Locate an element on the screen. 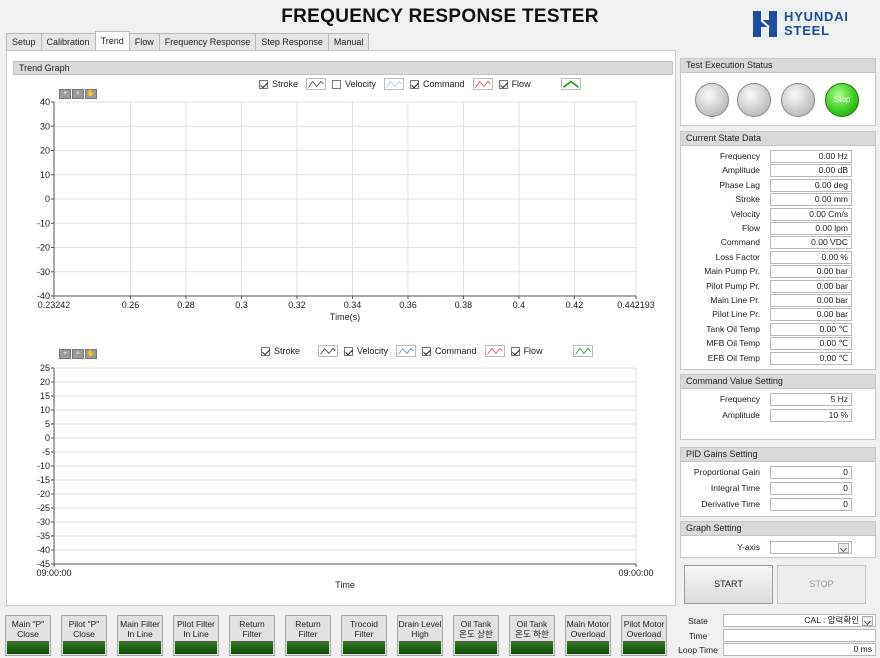 The width and height of the screenshot is (880, 658). y-tick-label: -25 is located at coordinates (43, 508).